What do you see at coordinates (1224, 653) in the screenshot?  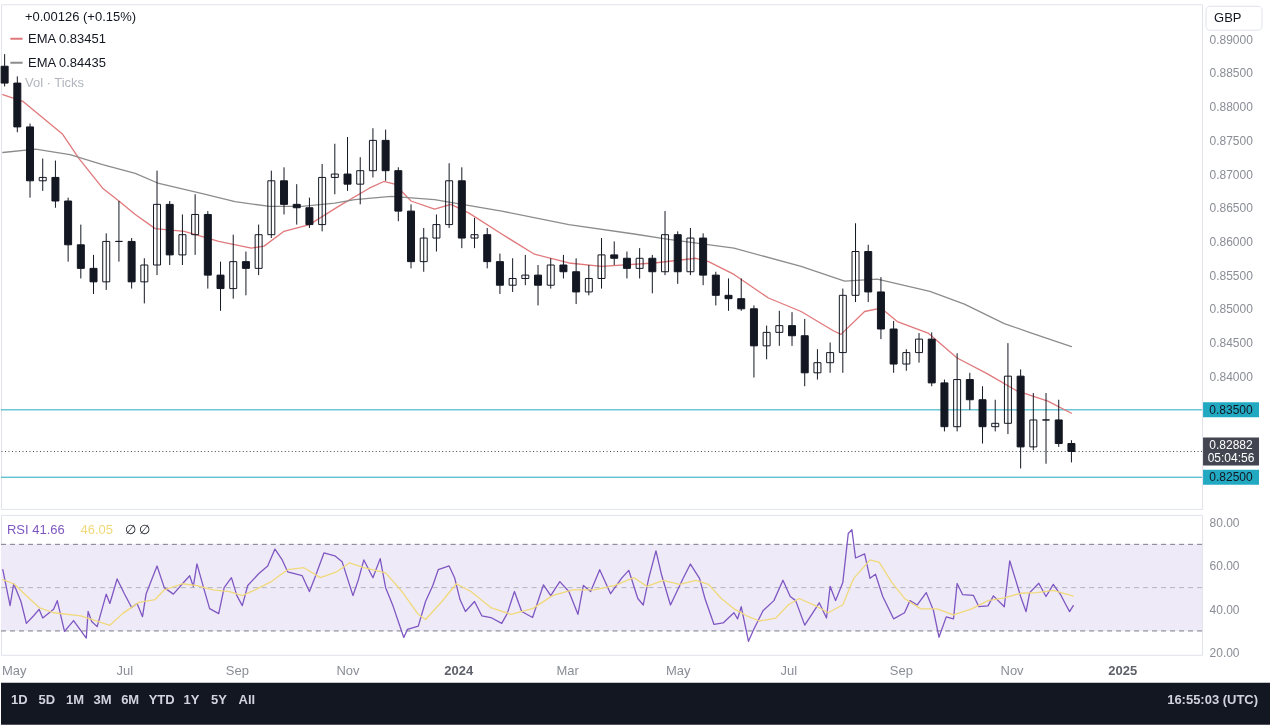 I see `y-tick-label: 20.00` at bounding box center [1224, 653].